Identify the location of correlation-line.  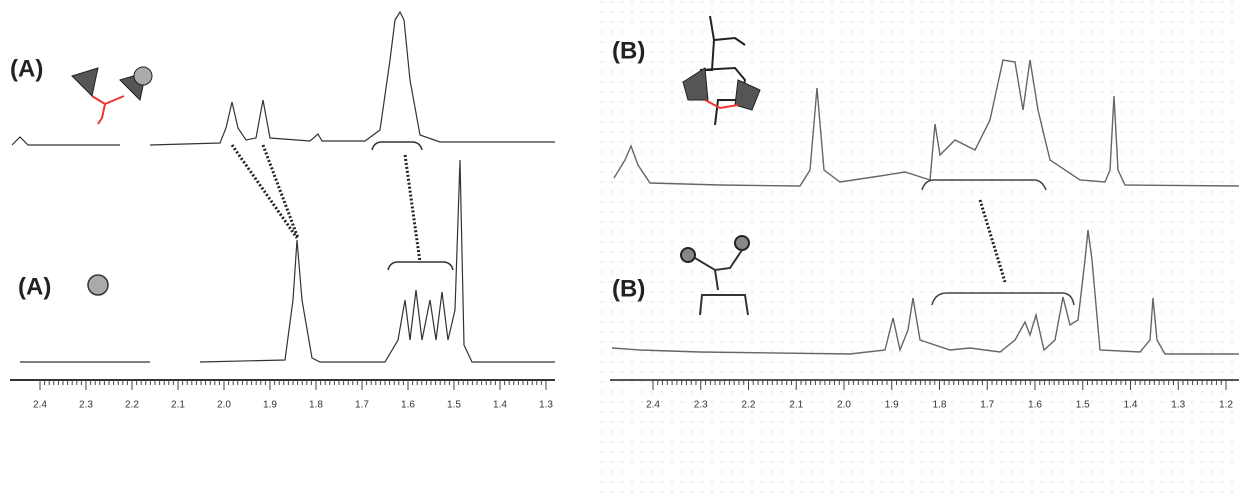
(326, 203).